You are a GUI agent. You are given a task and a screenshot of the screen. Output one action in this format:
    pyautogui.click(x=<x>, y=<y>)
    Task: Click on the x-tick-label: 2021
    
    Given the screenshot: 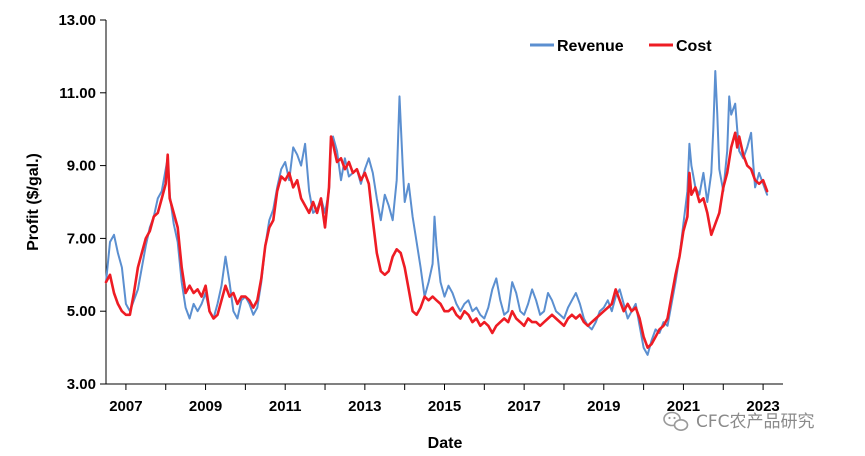 What is the action you would take?
    pyautogui.click(x=683, y=406)
    